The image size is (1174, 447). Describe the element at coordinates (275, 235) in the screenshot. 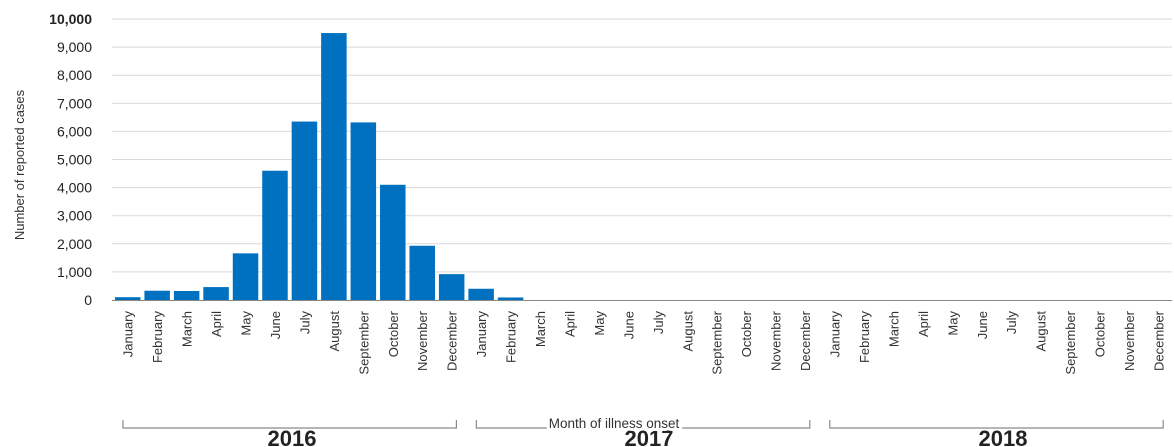

I see `bar-june-2016` at that location.